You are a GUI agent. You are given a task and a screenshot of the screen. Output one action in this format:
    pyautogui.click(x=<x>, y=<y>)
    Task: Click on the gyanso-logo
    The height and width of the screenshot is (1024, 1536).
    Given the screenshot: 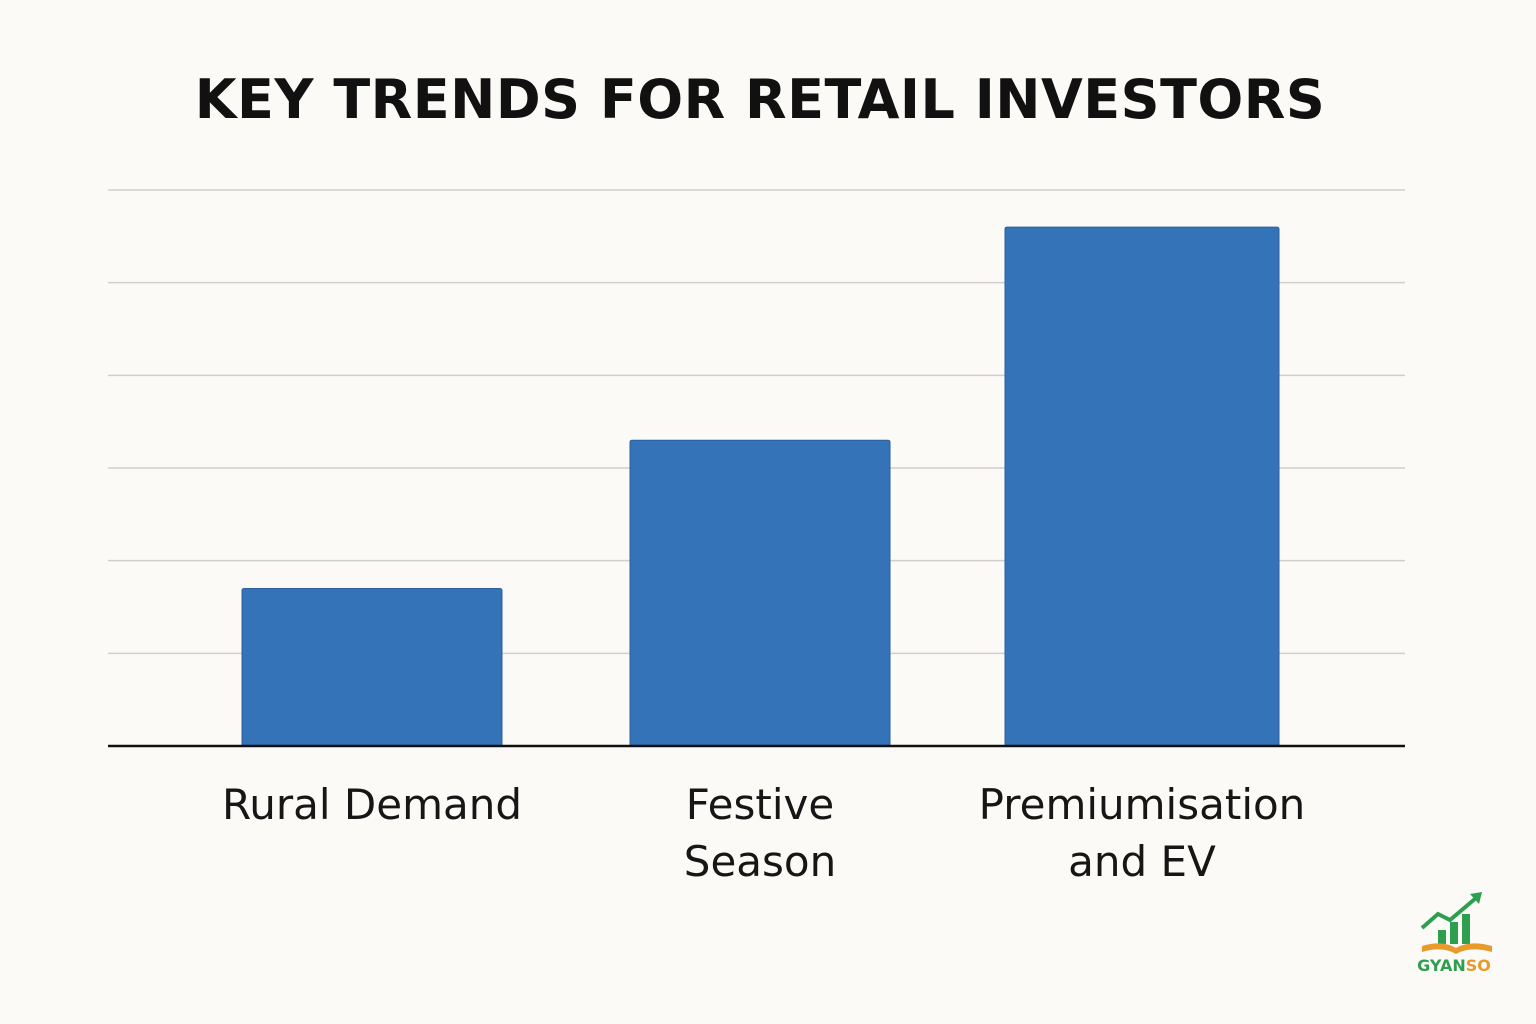 What is the action you would take?
    pyautogui.click(x=1456, y=923)
    